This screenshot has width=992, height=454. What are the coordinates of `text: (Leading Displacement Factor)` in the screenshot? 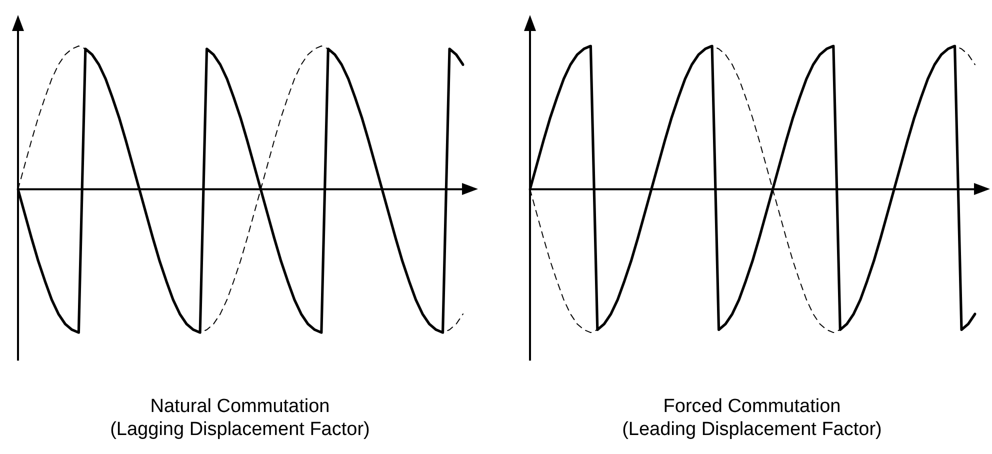 It's located at (752, 430).